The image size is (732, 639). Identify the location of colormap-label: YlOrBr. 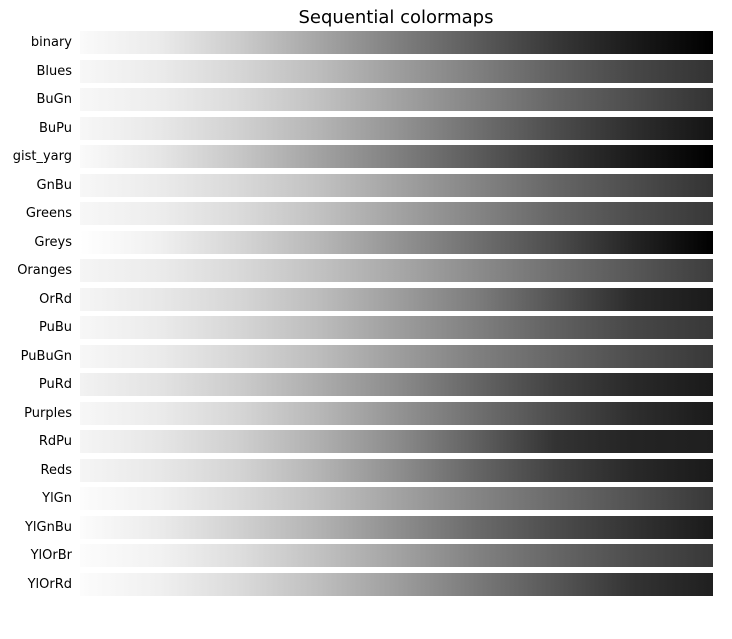
(51, 555).